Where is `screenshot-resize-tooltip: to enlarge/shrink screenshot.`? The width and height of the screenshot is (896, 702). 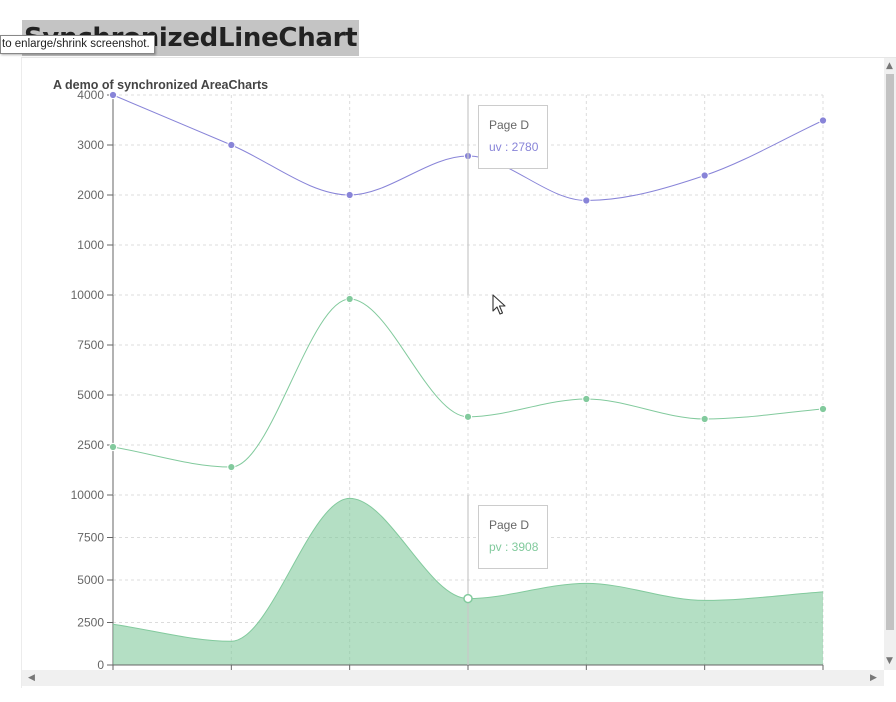
screenshot-resize-tooltip: to enlarge/shrink screenshot. is located at coordinates (77, 44).